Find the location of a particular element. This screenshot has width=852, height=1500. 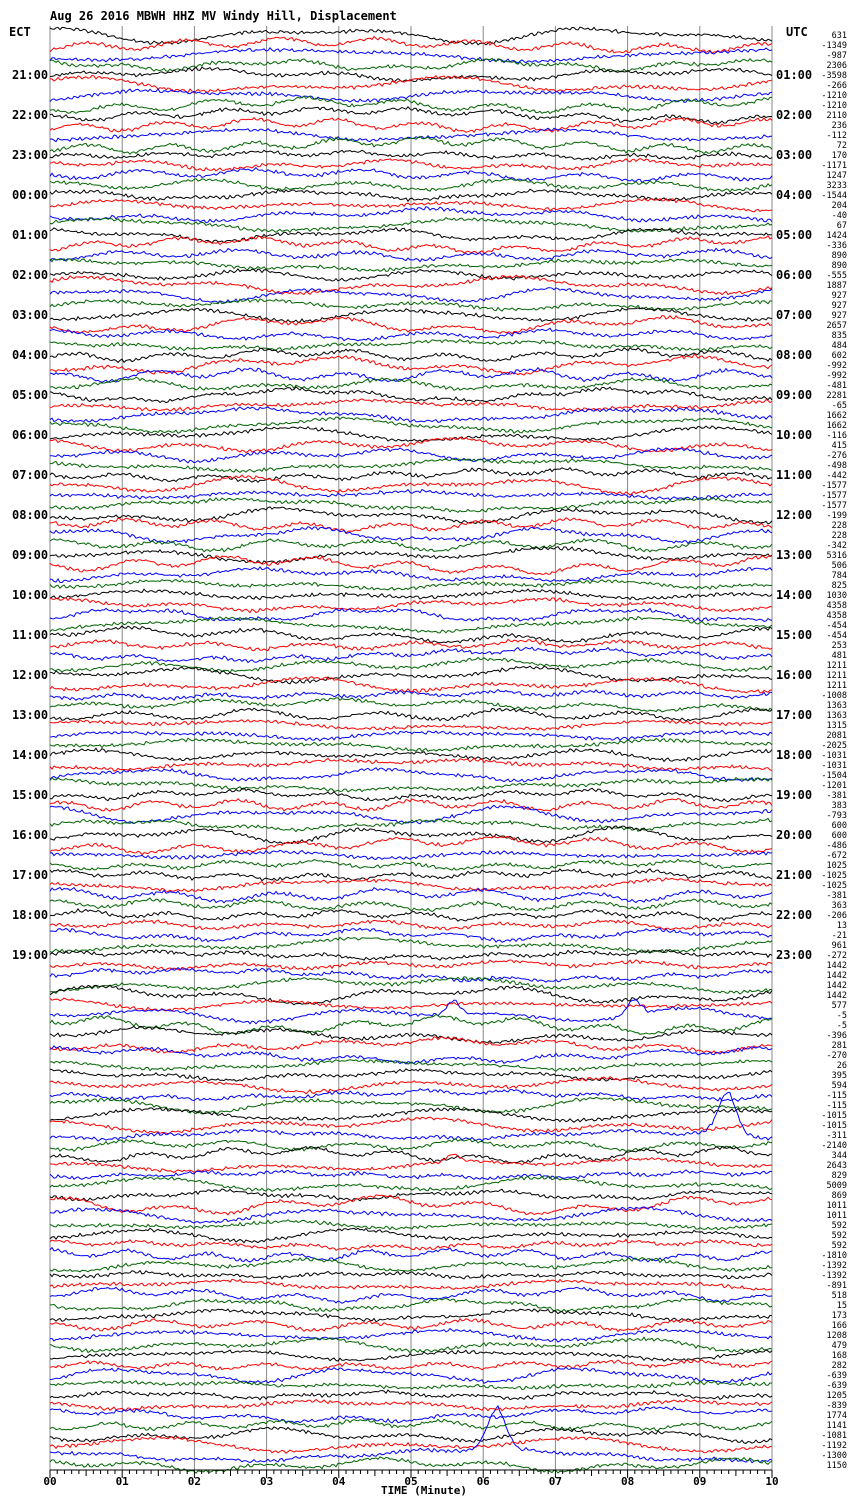

trace-offset-8: 2110 is located at coordinates (837, 116).